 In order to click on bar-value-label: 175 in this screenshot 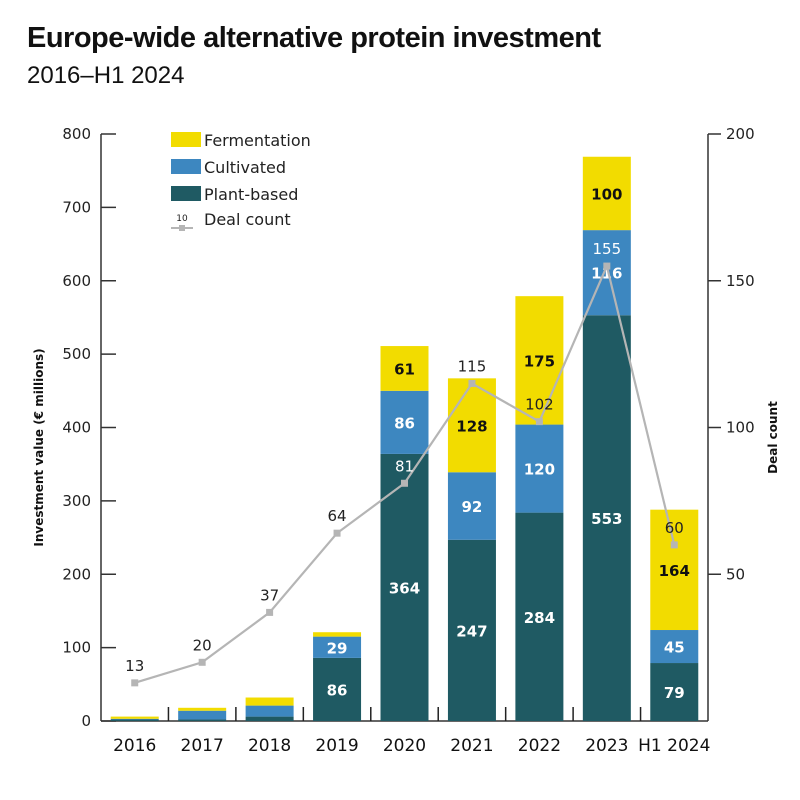, I will do `click(539, 361)`.